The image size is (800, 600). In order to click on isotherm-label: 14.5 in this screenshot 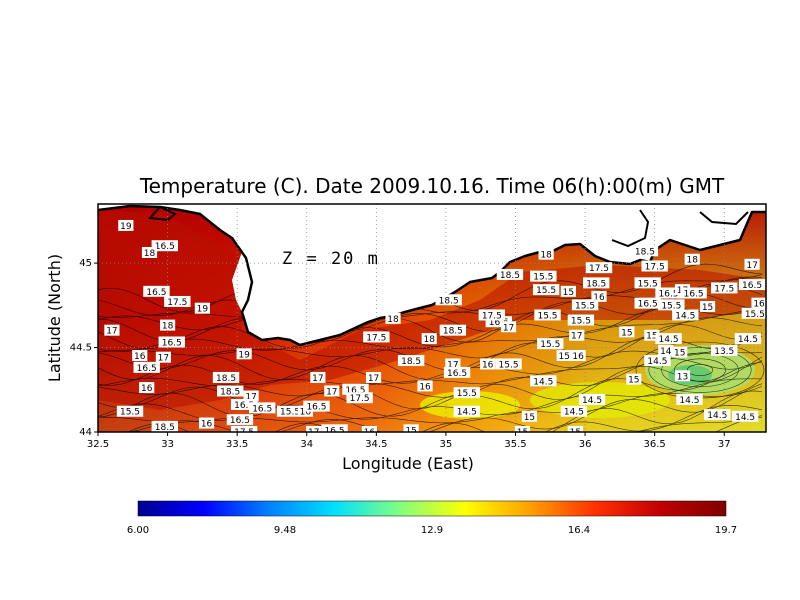, I will do `click(668, 339)`.